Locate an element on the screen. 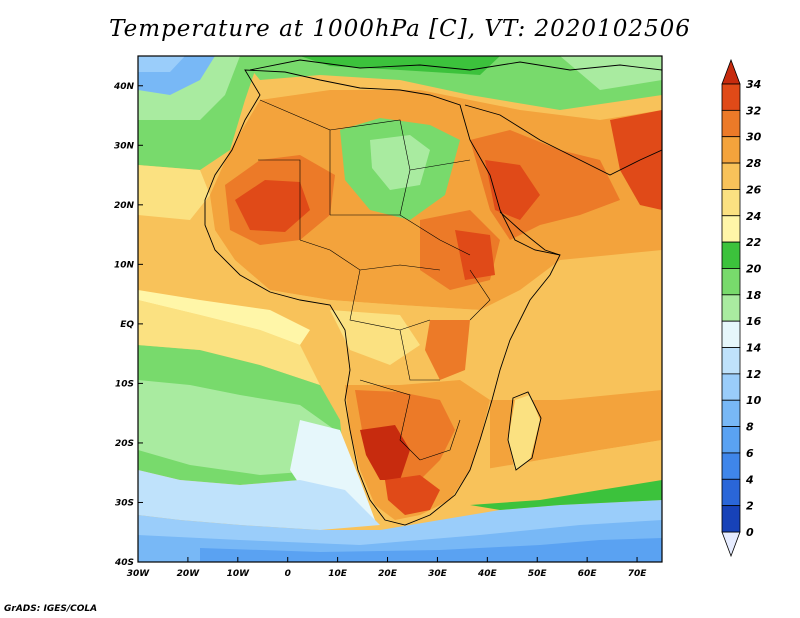 The image size is (800, 618). colorbar-label: 16 is located at coordinates (754, 321).